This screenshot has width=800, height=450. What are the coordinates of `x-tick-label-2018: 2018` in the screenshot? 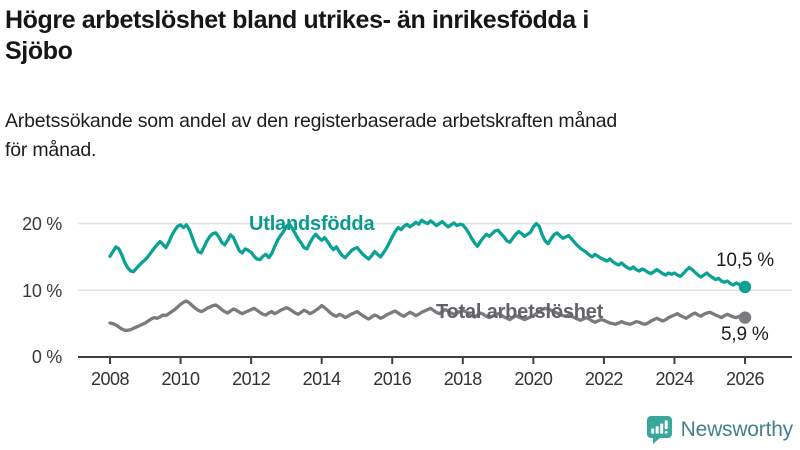 It's located at (463, 379).